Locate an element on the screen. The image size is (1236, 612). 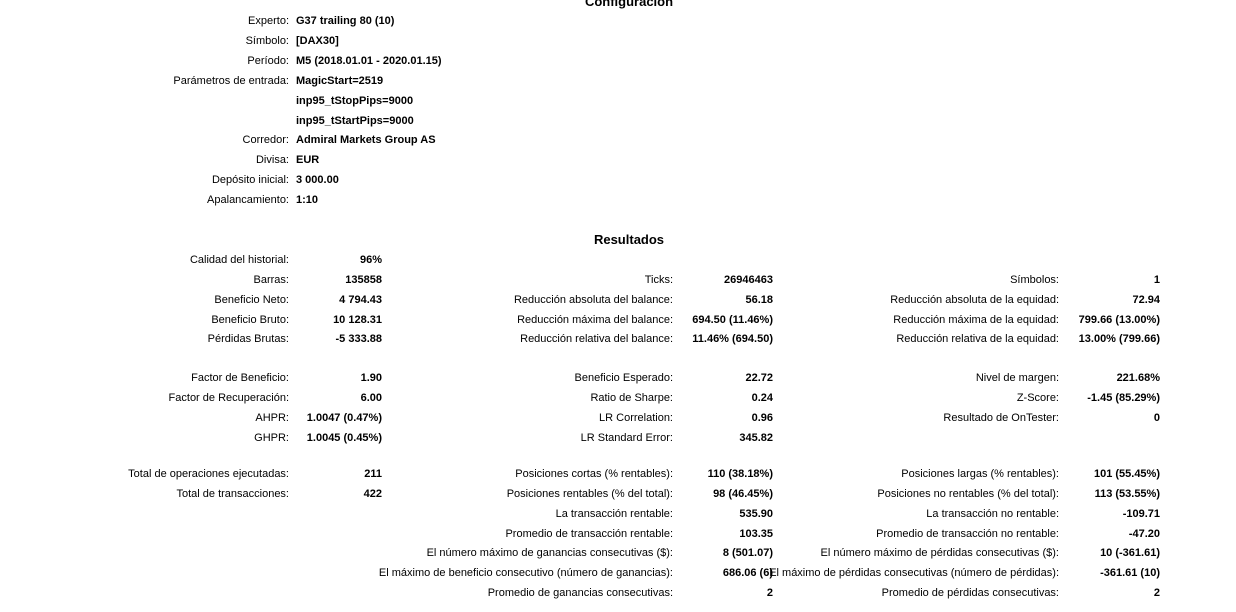
result-label: Promedio de transacción rentable: is located at coordinates (589, 533).